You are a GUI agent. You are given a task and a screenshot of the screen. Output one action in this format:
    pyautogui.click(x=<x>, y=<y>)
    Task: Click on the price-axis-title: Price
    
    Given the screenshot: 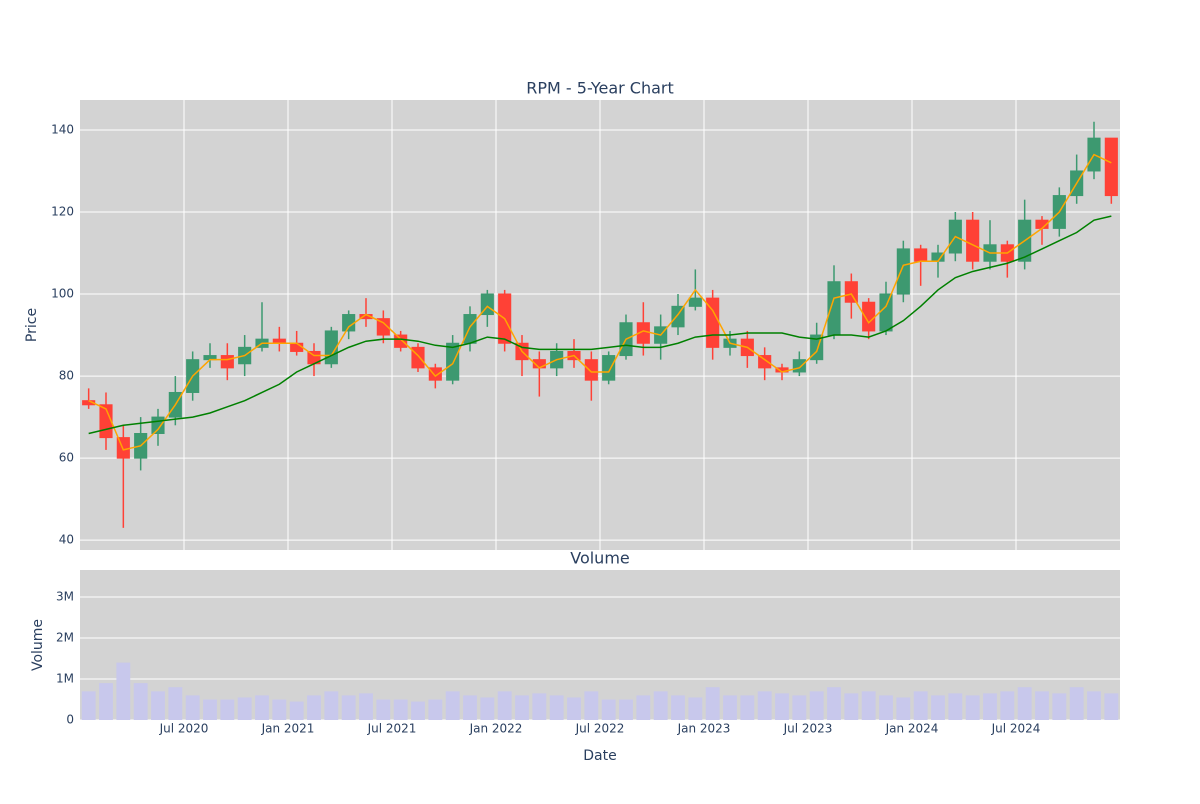 What is the action you would take?
    pyautogui.click(x=32, y=325)
    